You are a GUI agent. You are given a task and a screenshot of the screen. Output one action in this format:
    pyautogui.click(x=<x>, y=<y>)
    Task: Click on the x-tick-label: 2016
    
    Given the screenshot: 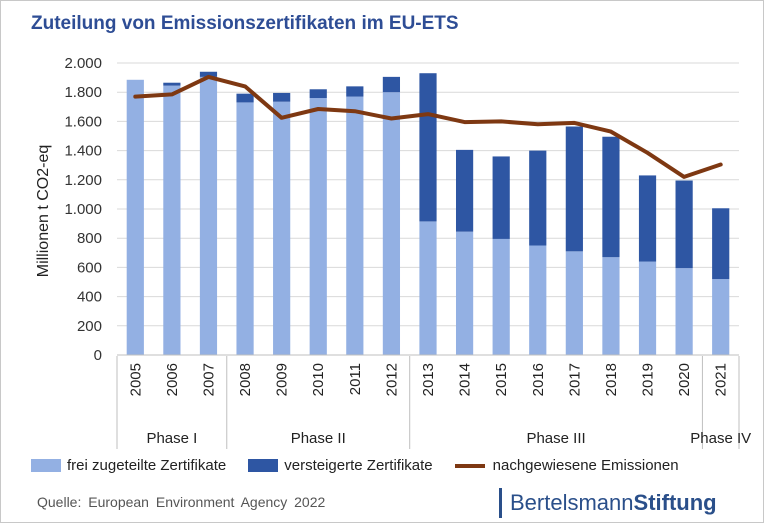 What is the action you would take?
    pyautogui.click(x=538, y=379)
    